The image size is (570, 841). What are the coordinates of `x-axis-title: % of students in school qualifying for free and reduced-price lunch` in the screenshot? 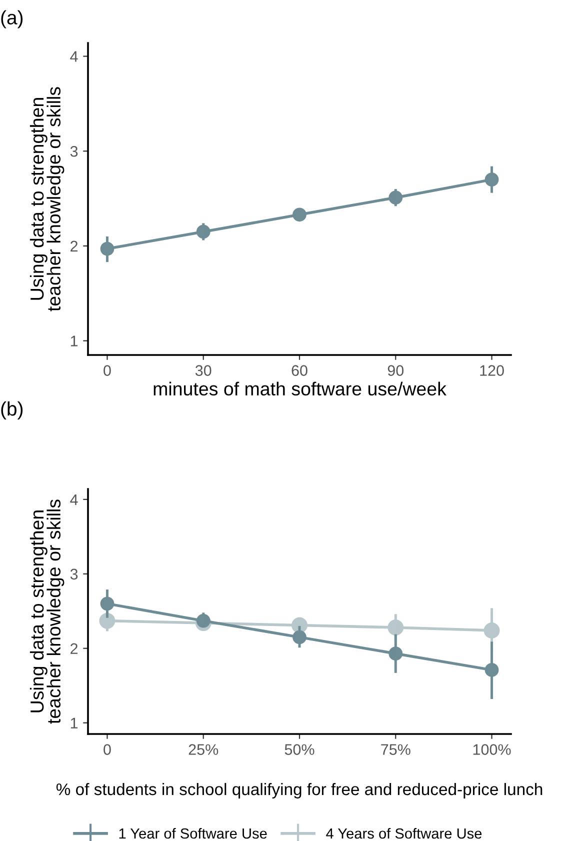 It's located at (299, 790).